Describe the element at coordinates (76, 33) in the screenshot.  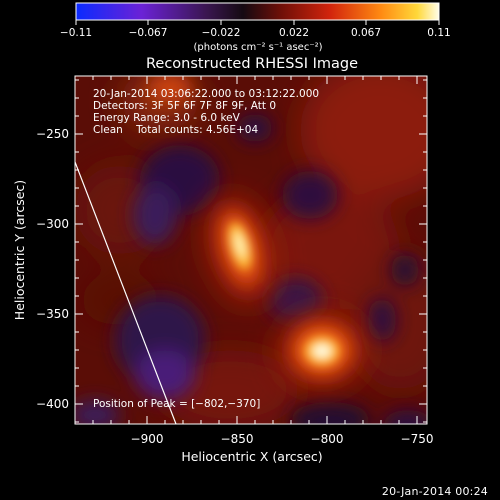
I see `colorbar-tick: −0.11` at that location.